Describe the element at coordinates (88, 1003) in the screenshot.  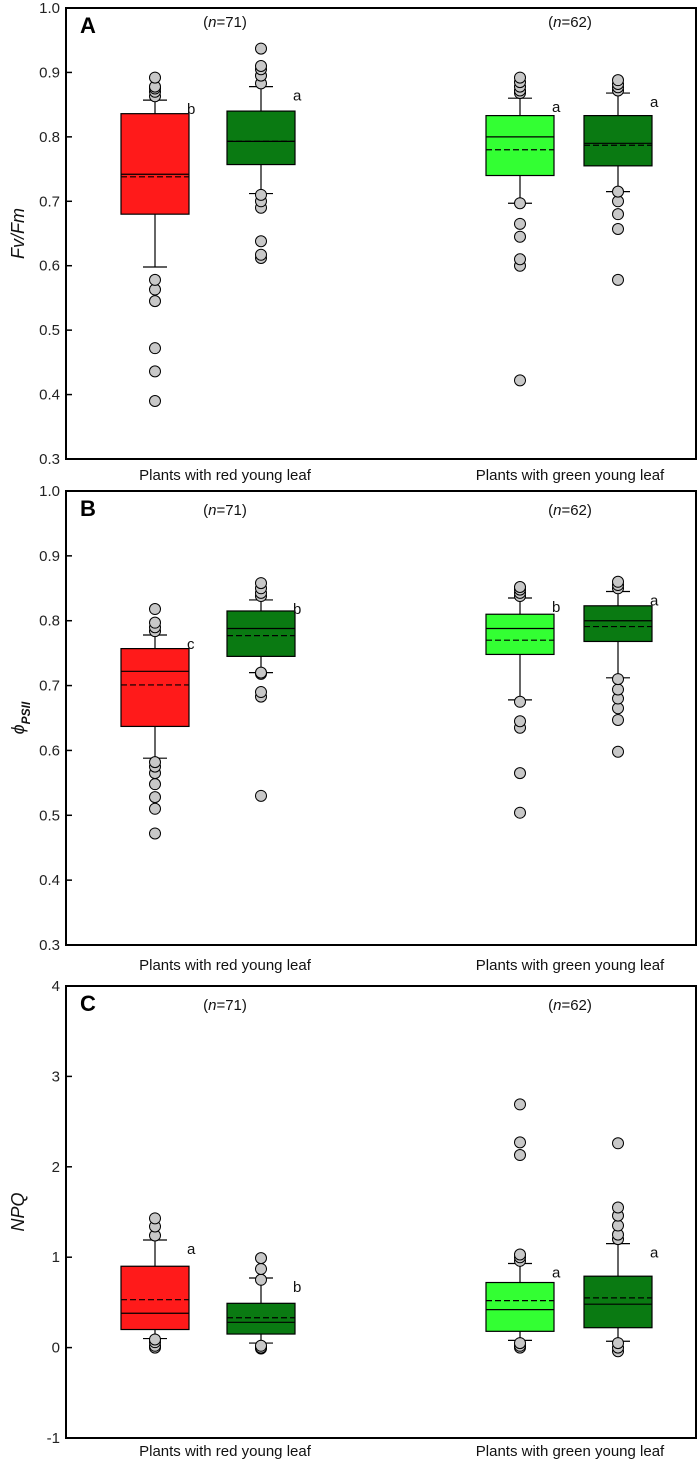
I see `panel-label: C` at that location.